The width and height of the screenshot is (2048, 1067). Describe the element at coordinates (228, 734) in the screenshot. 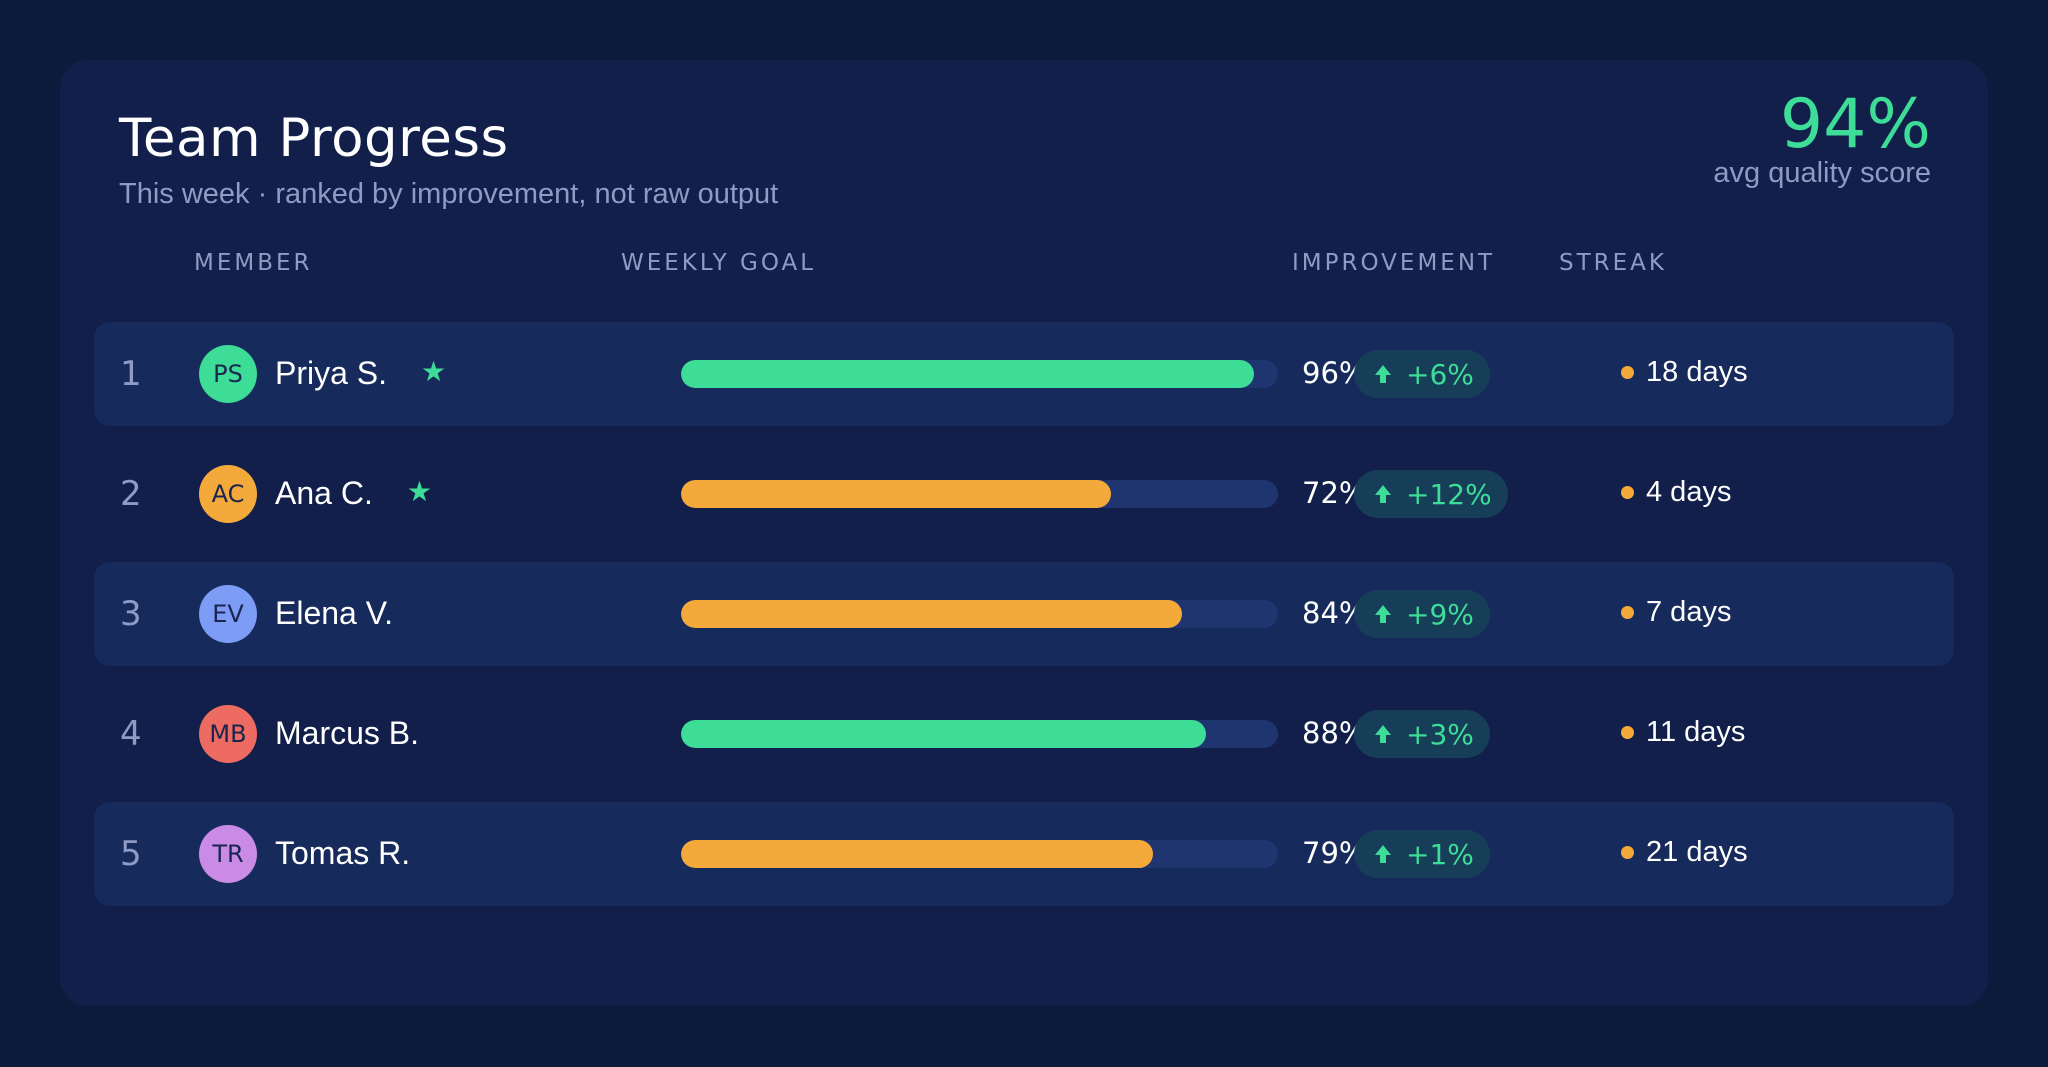

I see `avatar: MB` at that location.